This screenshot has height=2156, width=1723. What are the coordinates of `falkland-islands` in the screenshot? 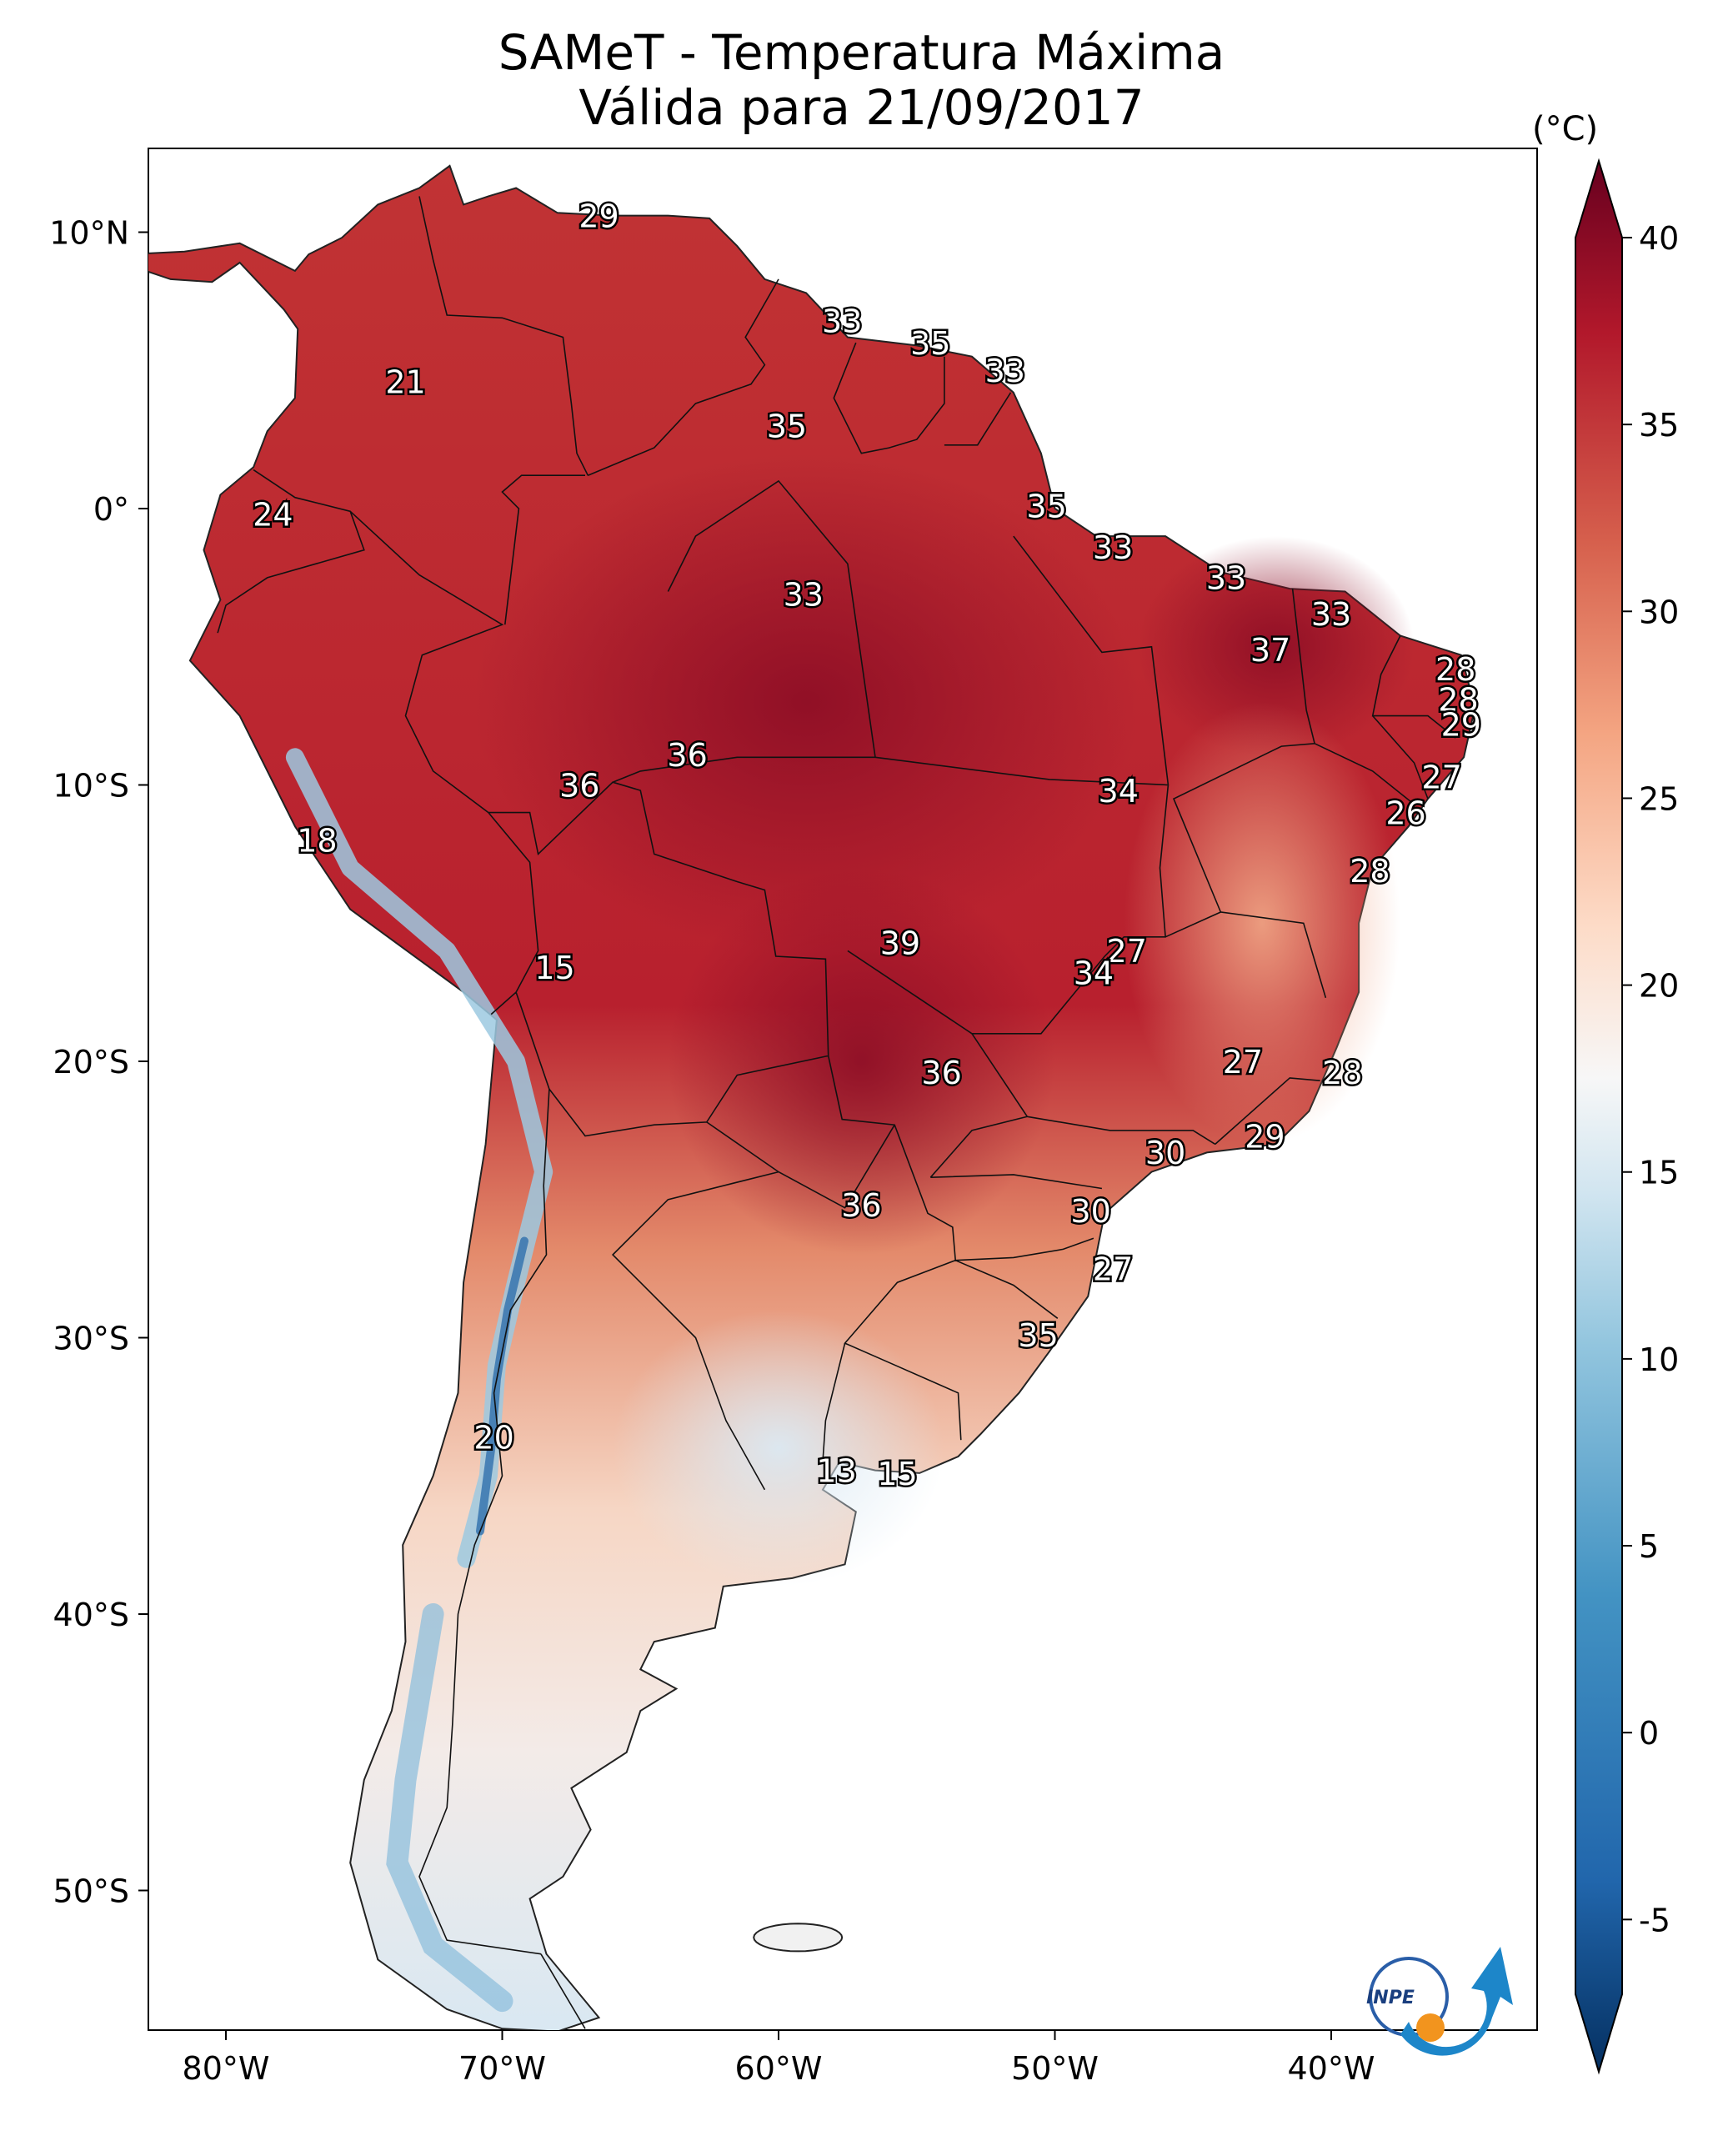 It's located at (798, 1938).